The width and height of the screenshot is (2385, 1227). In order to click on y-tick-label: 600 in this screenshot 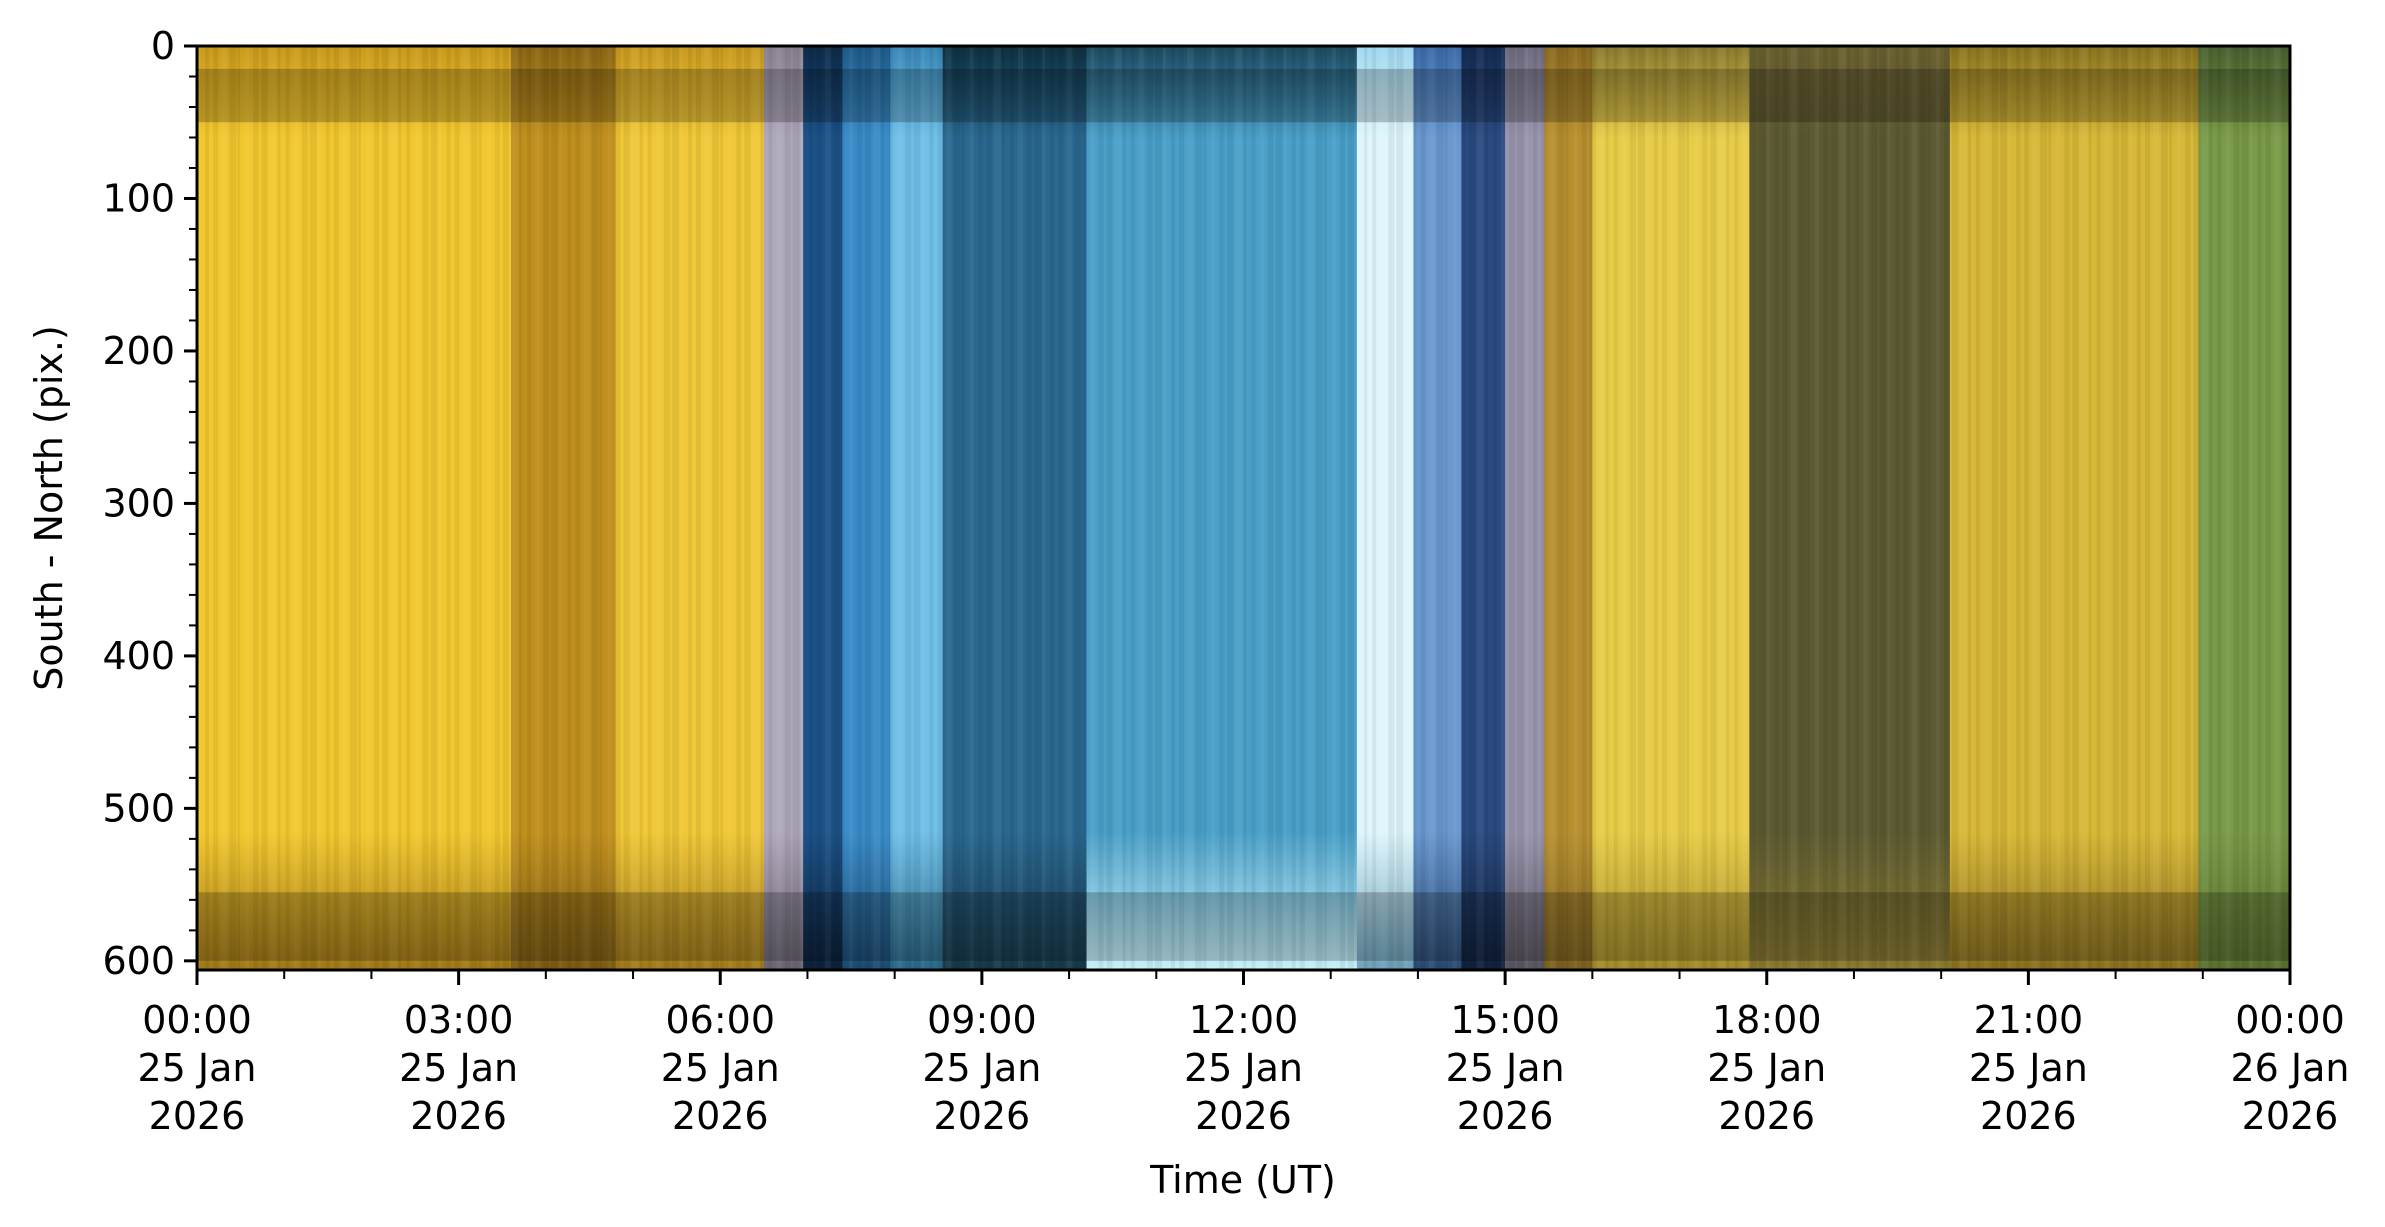, I will do `click(138, 961)`.